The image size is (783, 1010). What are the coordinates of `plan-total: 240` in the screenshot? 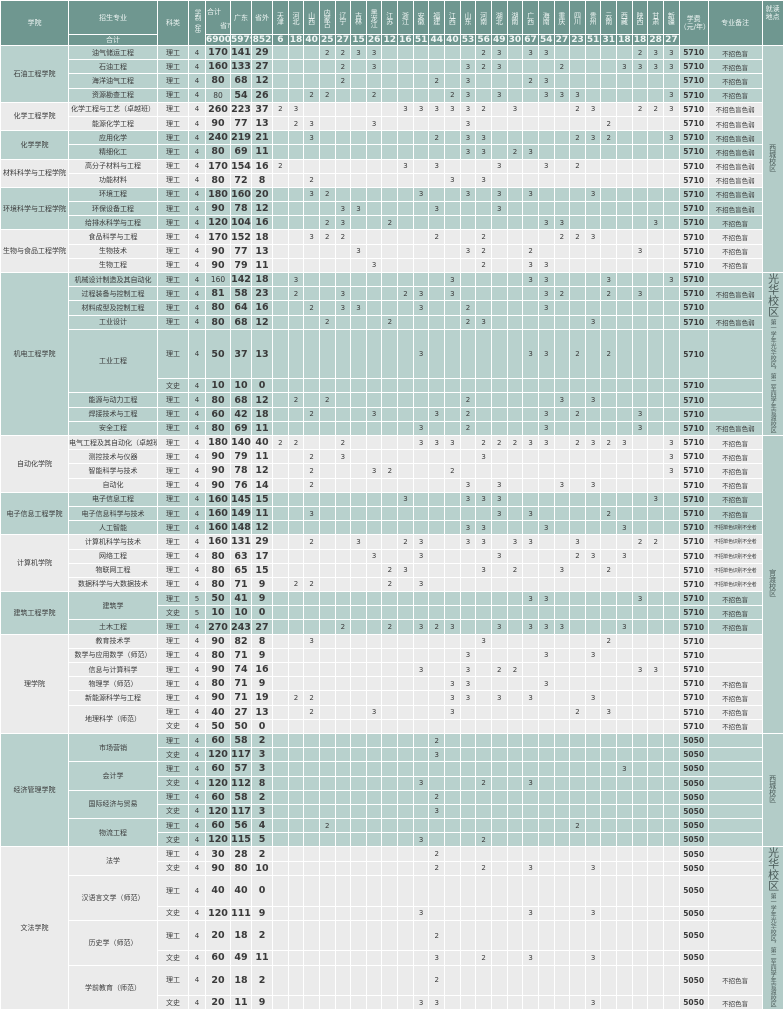 It's located at (218, 138).